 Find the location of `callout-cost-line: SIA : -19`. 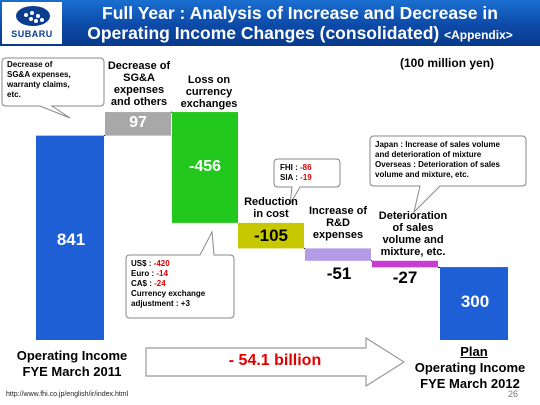

callout-cost-line: SIA : -19 is located at coordinates (296, 178).